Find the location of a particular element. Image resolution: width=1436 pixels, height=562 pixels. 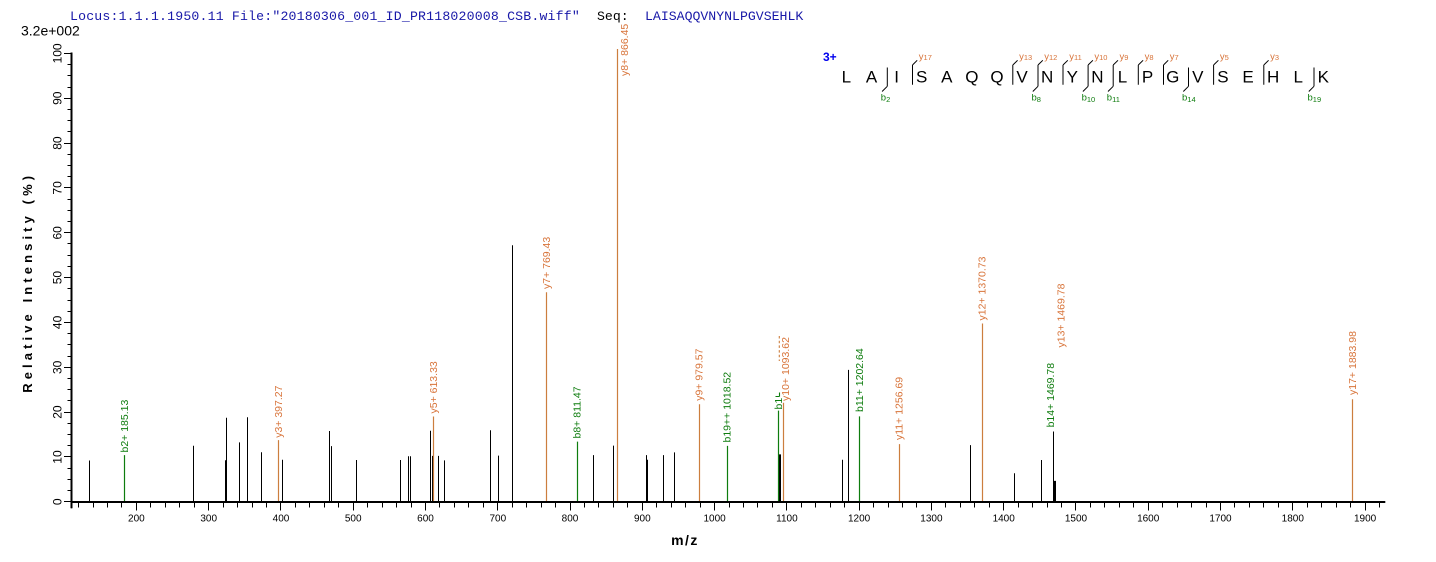

svg-text: 0 is located at coordinates (58, 501).